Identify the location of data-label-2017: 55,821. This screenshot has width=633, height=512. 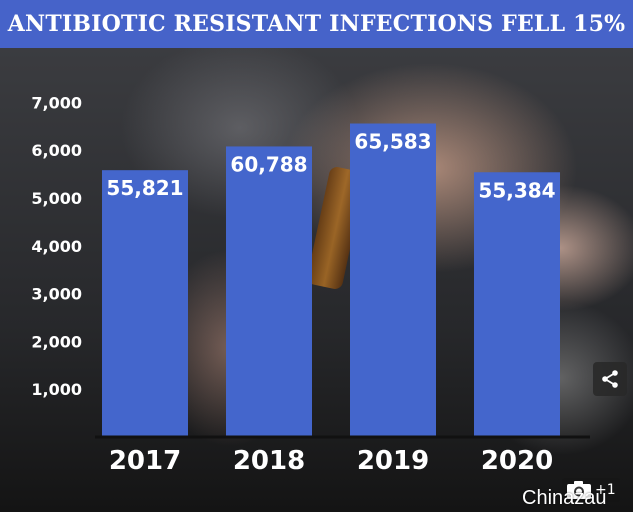
(144, 188).